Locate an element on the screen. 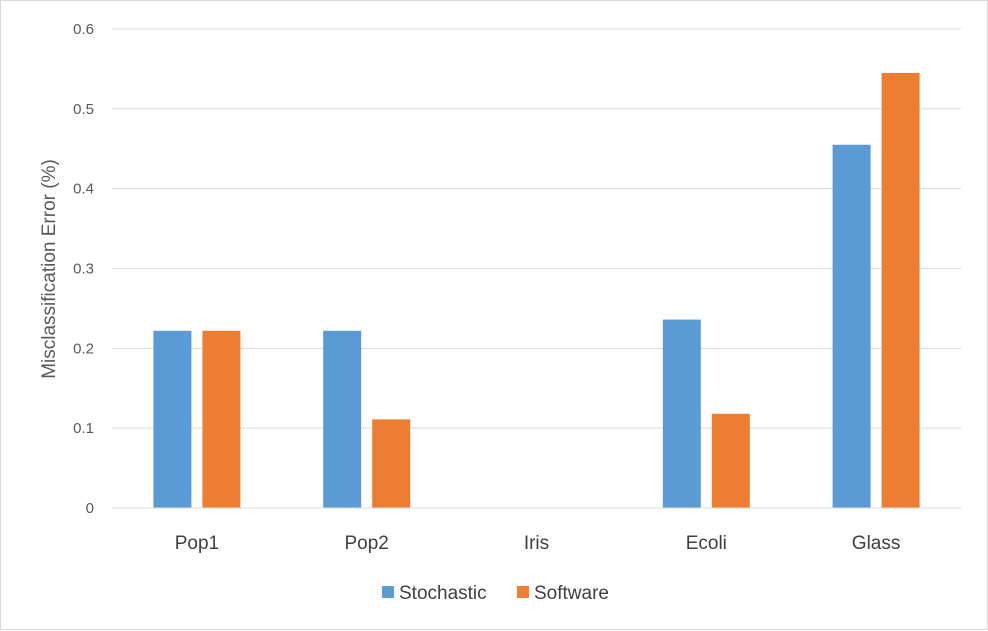  x-axis-ticks: Pop1 Pop2 Iris Ecoli Glass is located at coordinates (538, 543).